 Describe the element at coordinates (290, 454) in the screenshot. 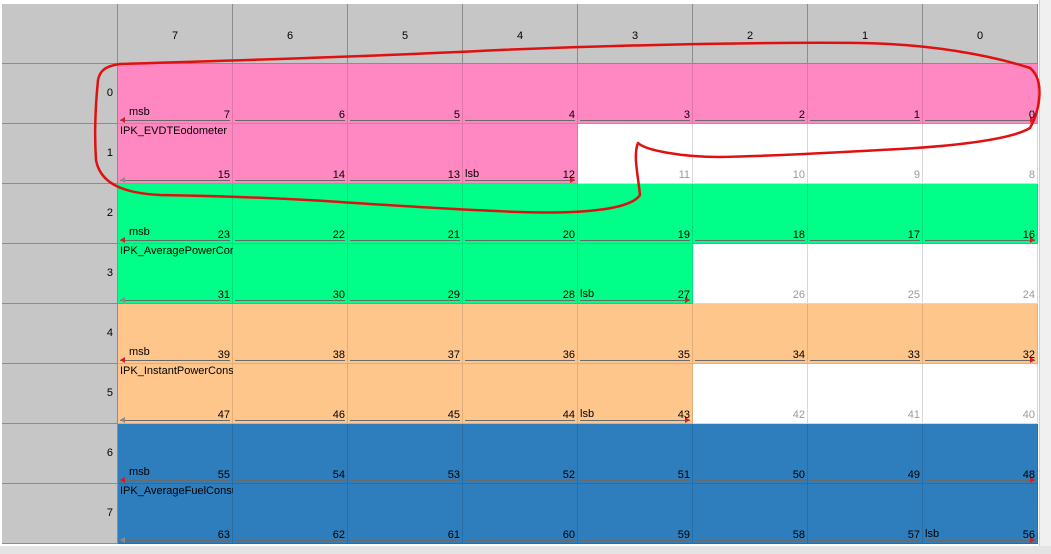

I see `bit-cell: 54` at that location.